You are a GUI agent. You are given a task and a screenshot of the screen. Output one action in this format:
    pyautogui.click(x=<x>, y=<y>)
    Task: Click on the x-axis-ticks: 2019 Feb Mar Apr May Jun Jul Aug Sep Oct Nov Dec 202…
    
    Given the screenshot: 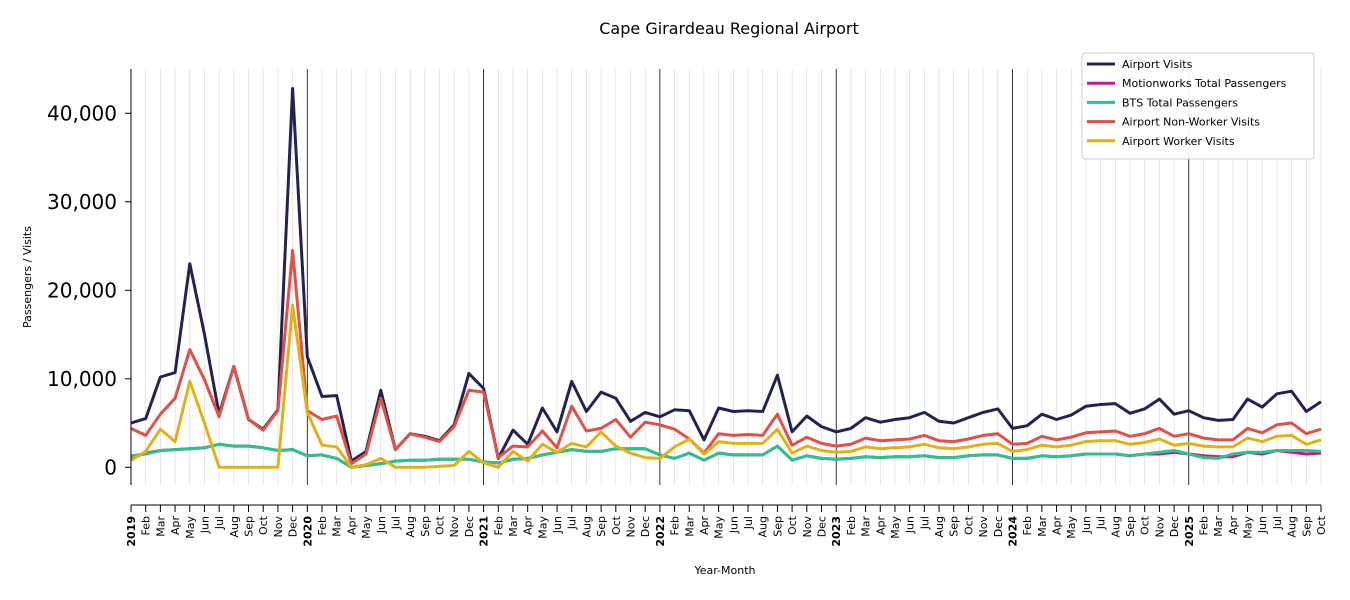 What is the action you would take?
    pyautogui.click(x=726, y=526)
    